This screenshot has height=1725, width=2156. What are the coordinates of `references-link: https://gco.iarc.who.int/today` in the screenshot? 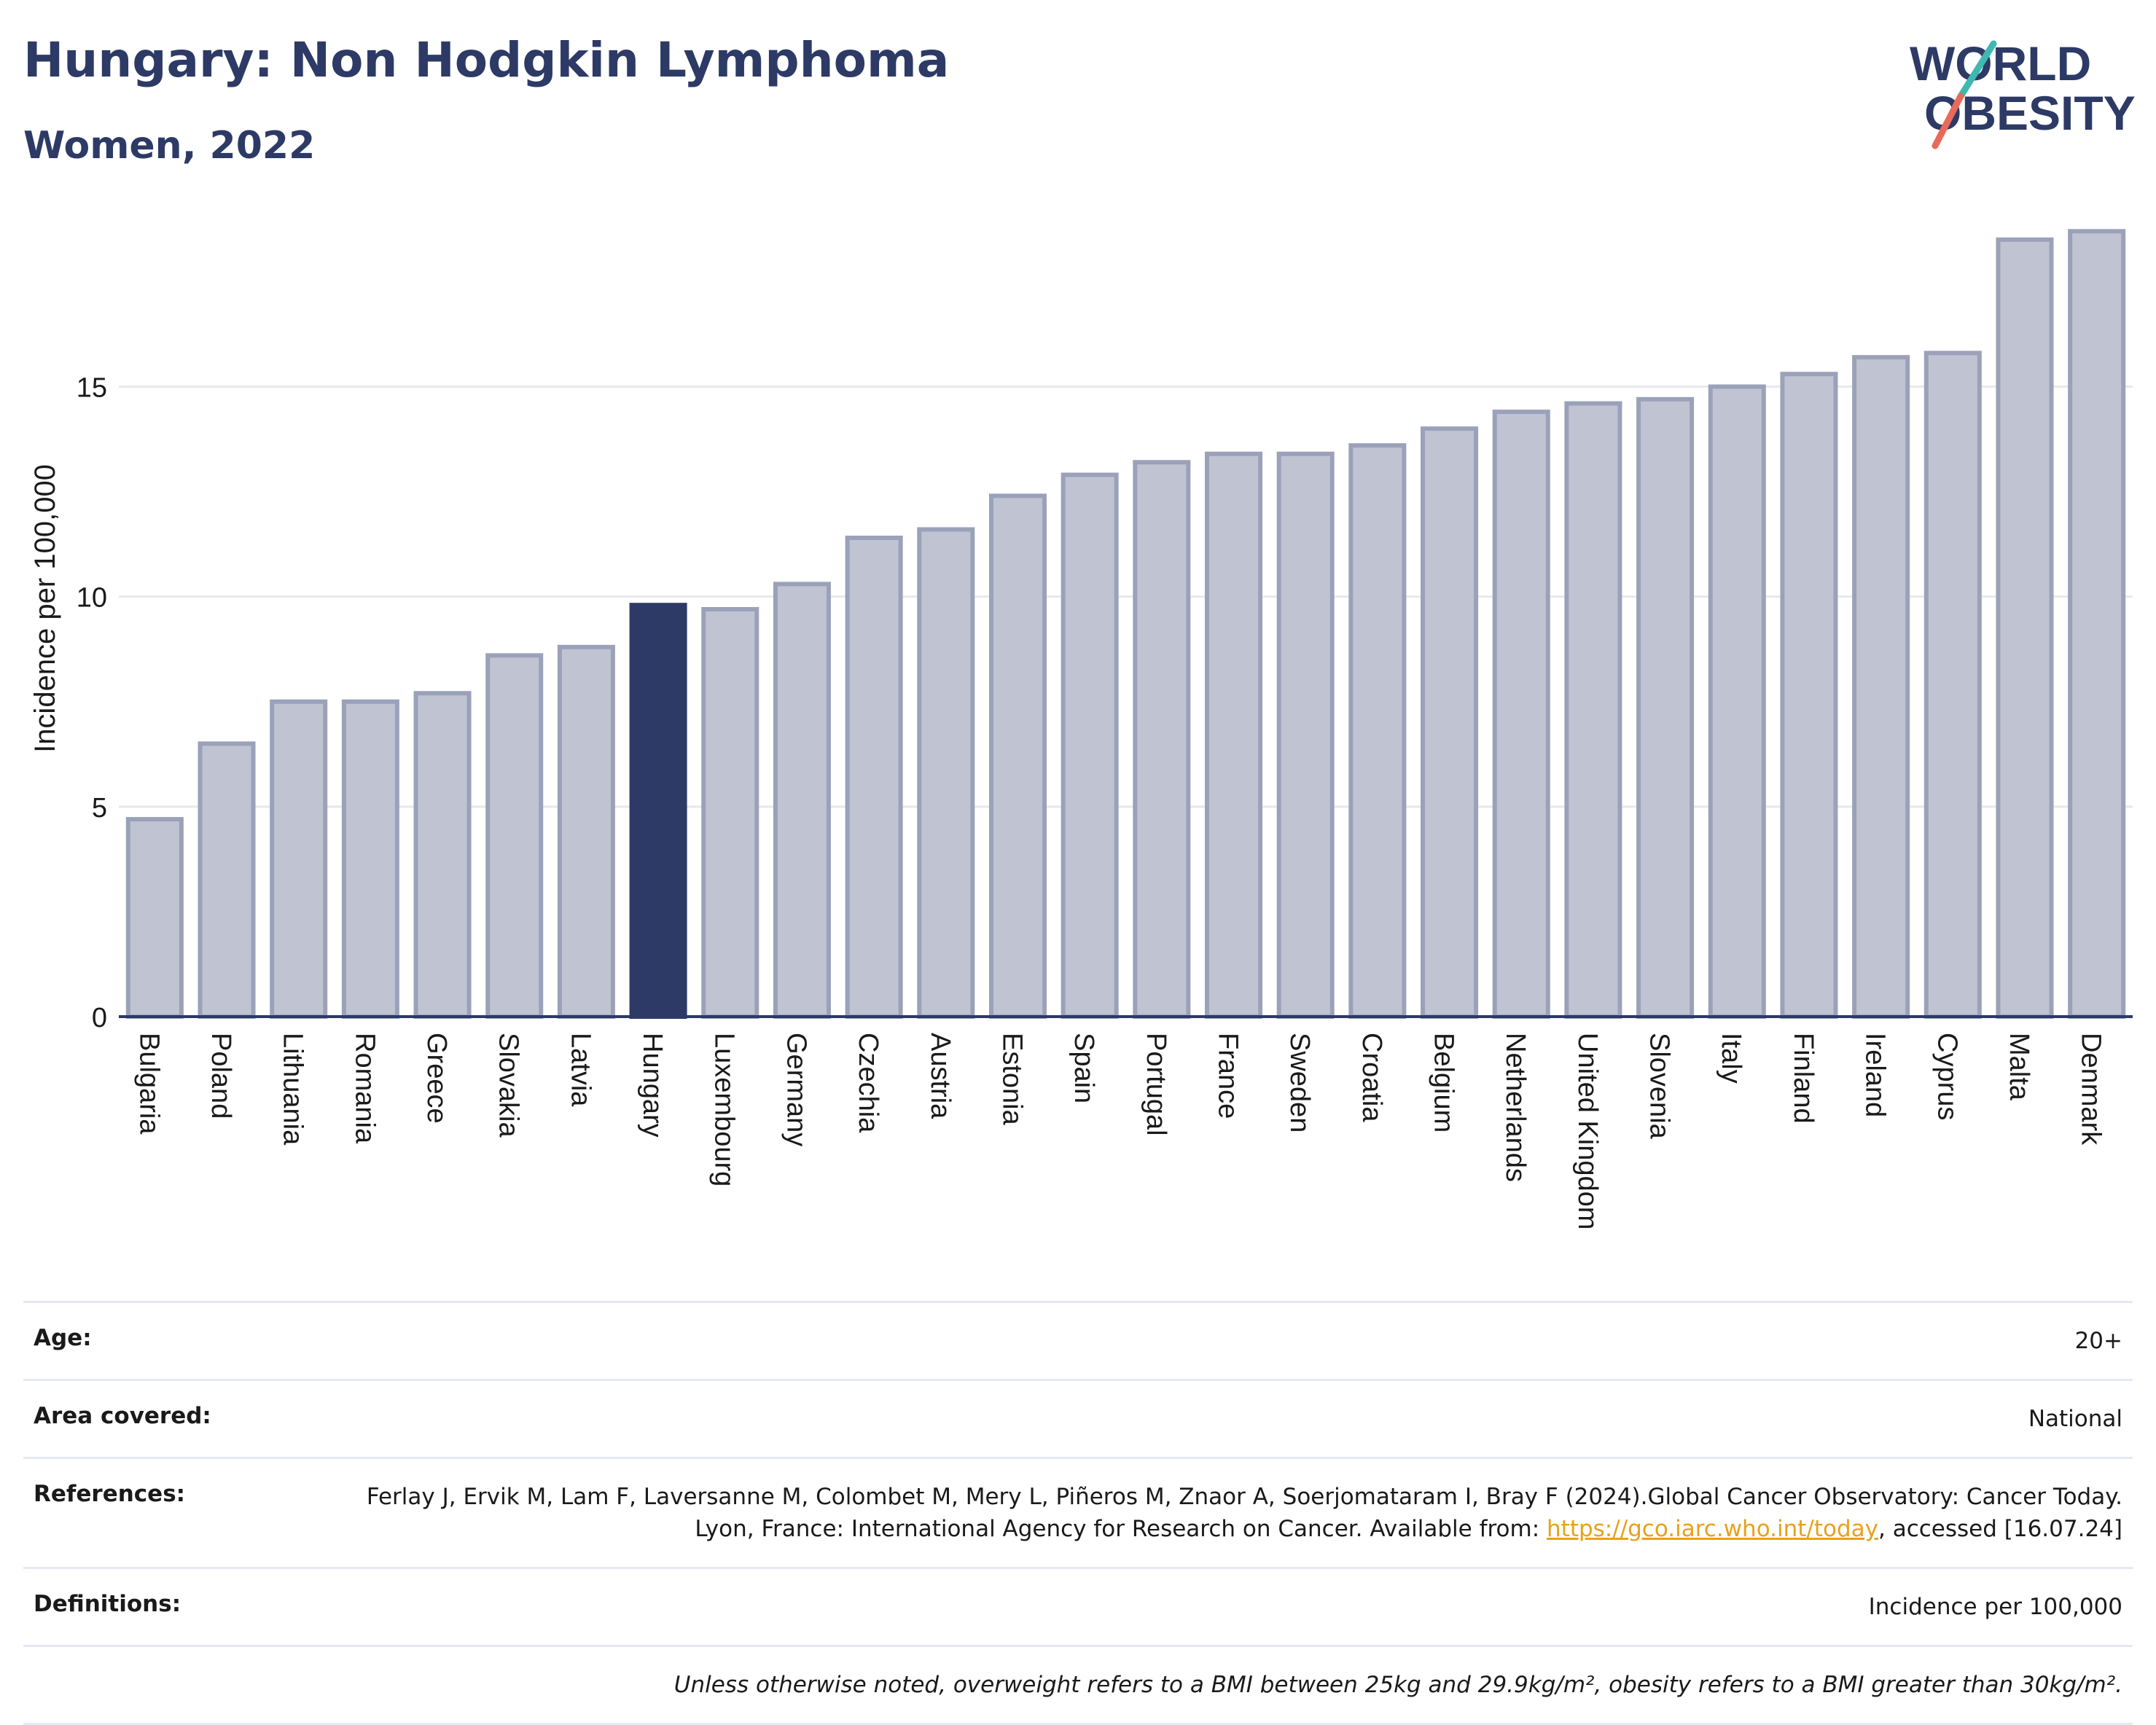 It's located at (1713, 1529).